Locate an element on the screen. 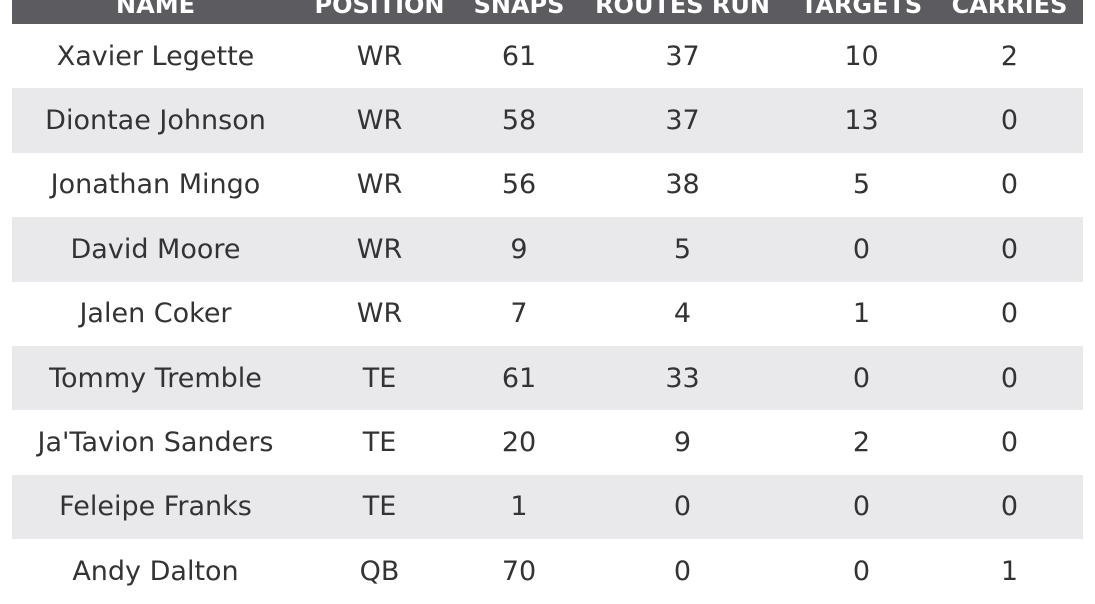  header-position: POSITION is located at coordinates (379, 9).